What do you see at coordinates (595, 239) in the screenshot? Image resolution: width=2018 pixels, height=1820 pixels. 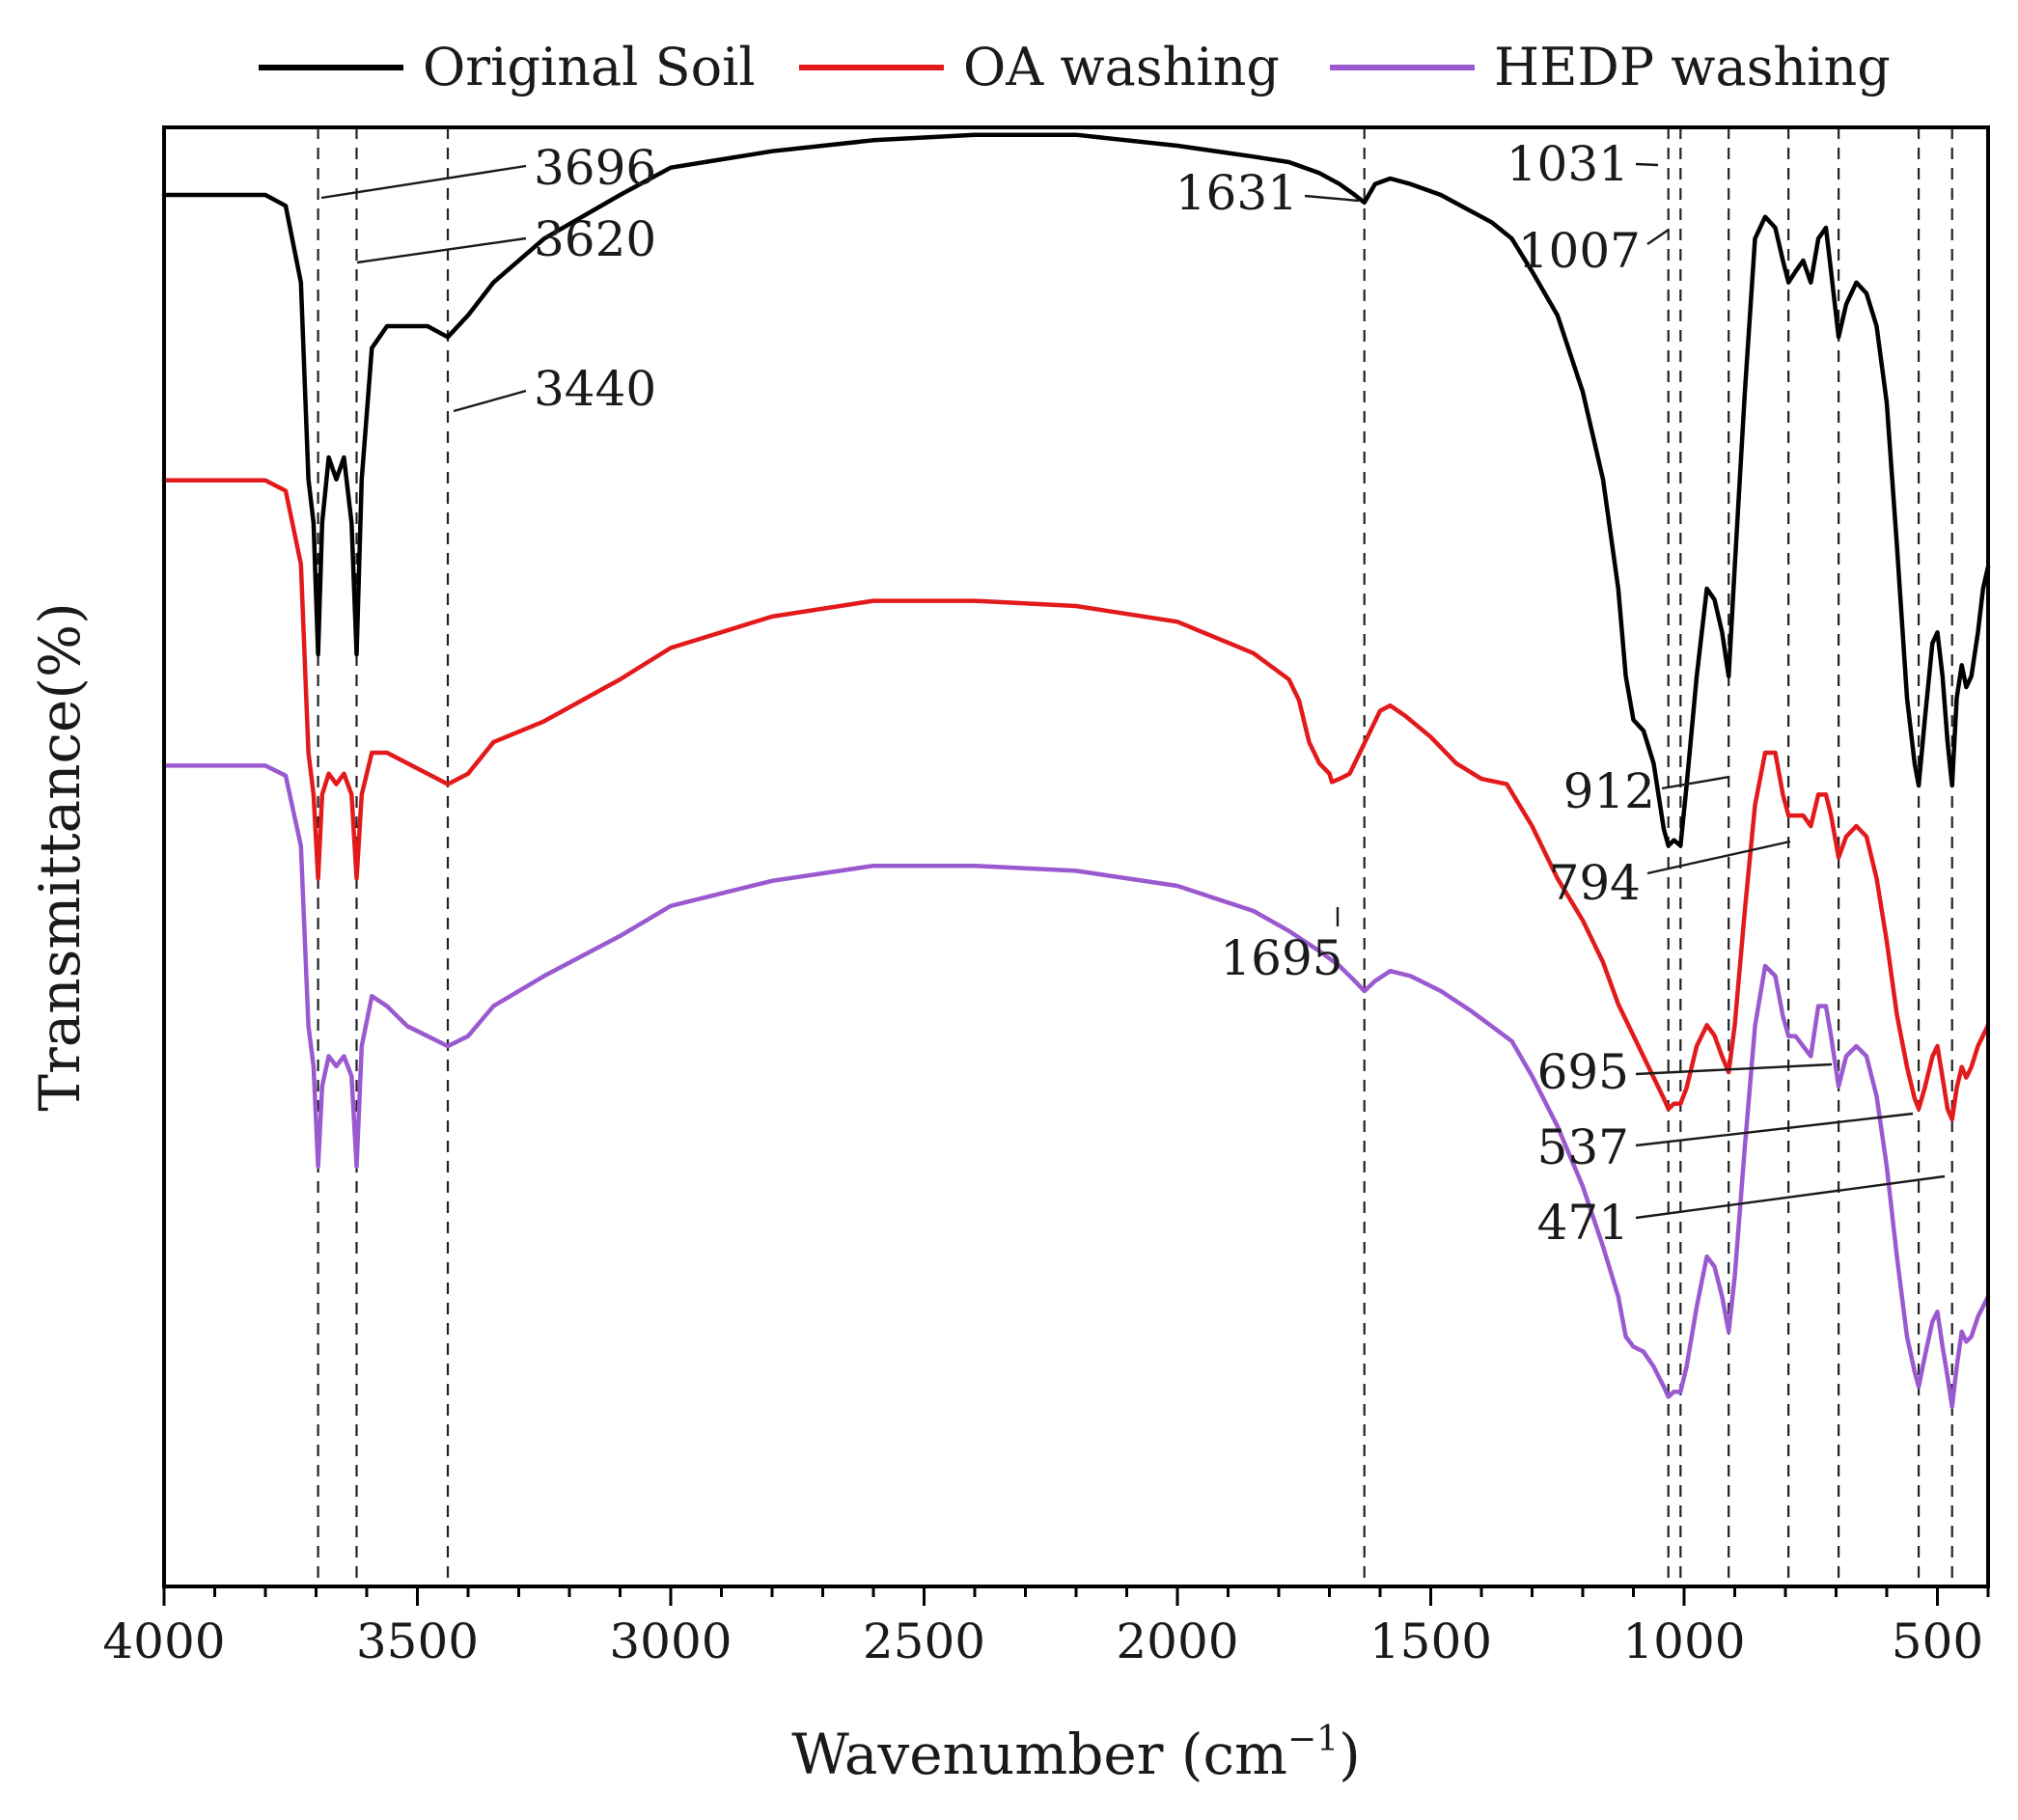 I see `peak-label-3620: 3620` at bounding box center [595, 239].